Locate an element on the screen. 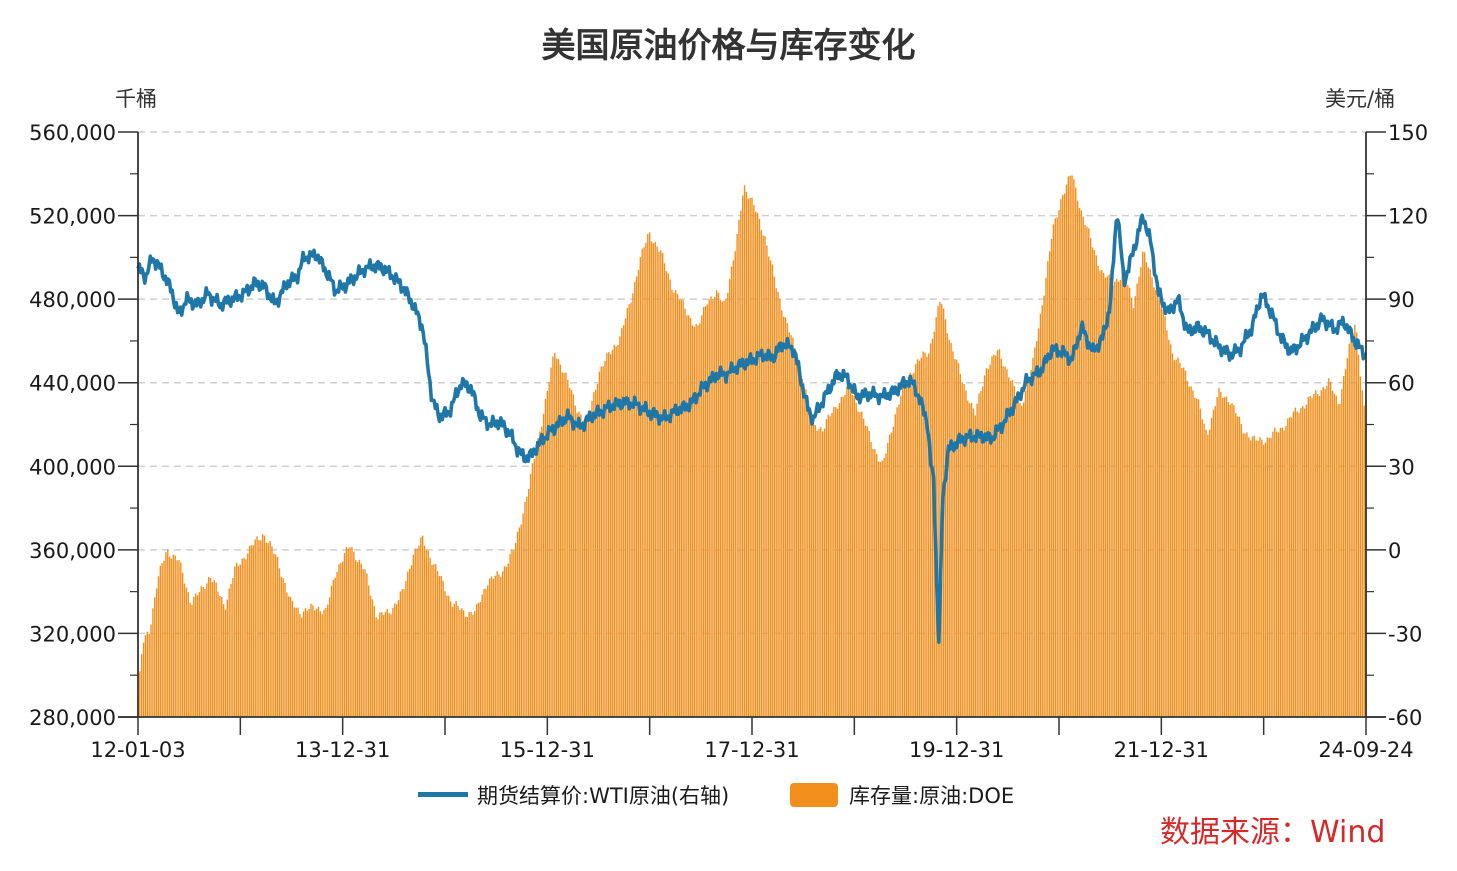 This screenshot has height=871, width=1457. x-tick-label: 12-01-03 is located at coordinates (137, 750).